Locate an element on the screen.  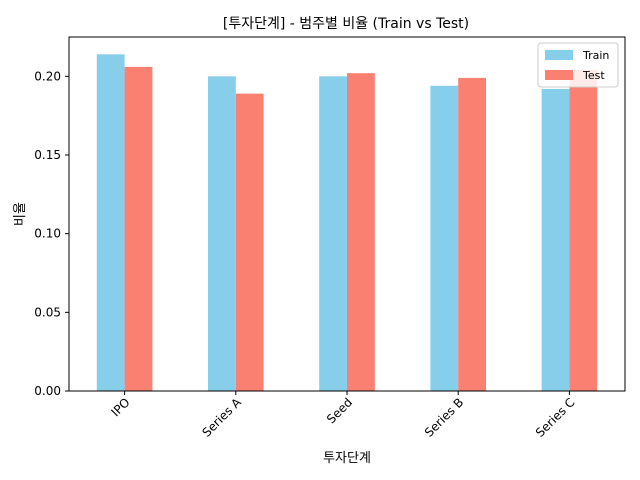
y-axis: 0.00 0.05 0.10 0.15 0.20 is located at coordinates (51, 233).